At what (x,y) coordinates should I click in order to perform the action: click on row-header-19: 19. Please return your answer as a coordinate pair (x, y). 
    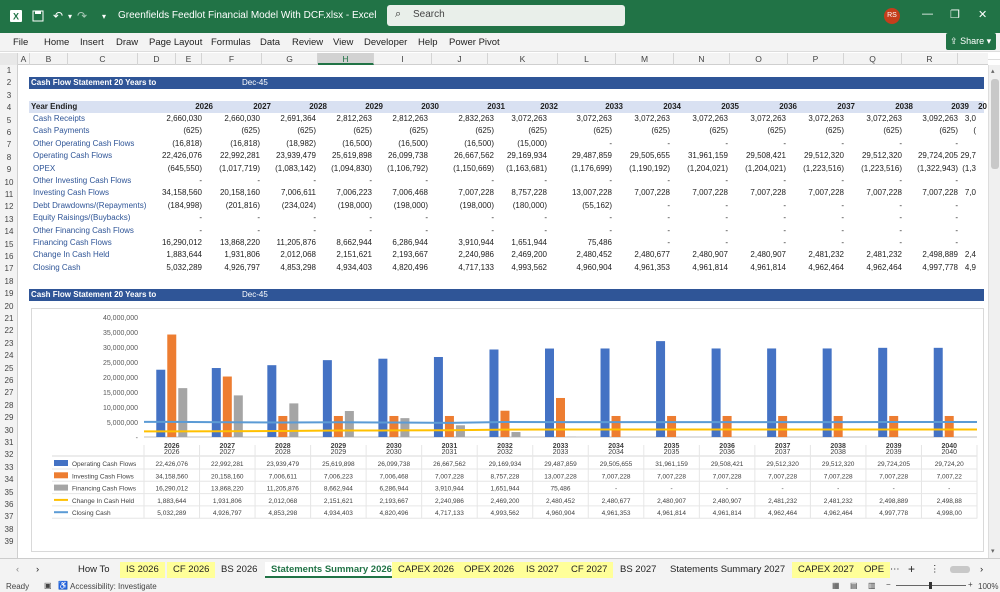
    Looking at the image, I should click on (9, 294).